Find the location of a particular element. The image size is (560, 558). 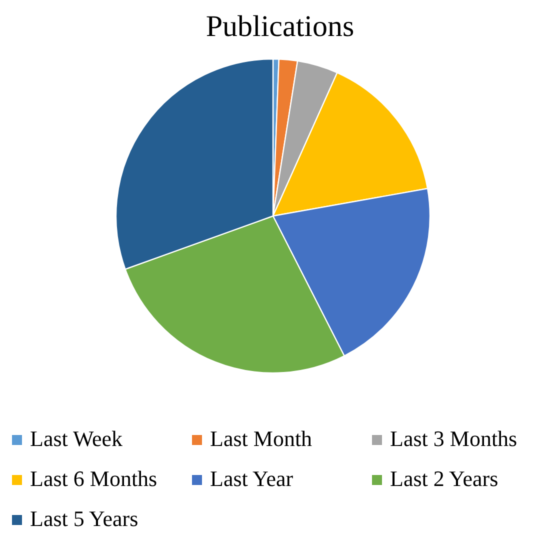

legend-label: Last Week is located at coordinates (76, 438).